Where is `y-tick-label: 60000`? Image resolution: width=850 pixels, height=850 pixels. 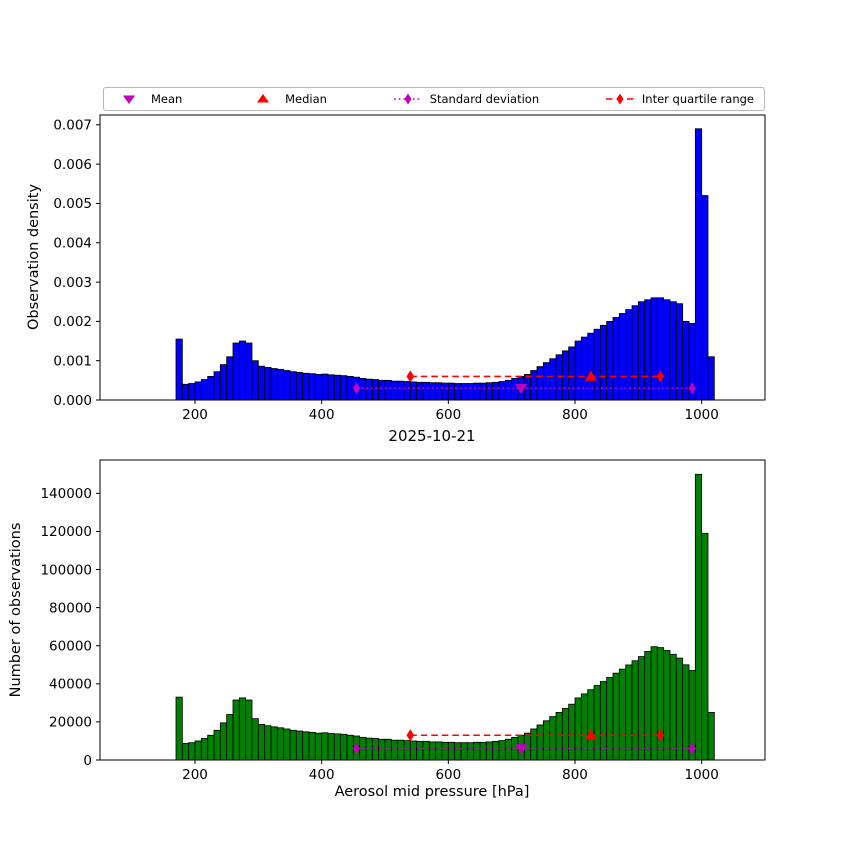
y-tick-label: 60000 is located at coordinates (70, 647).